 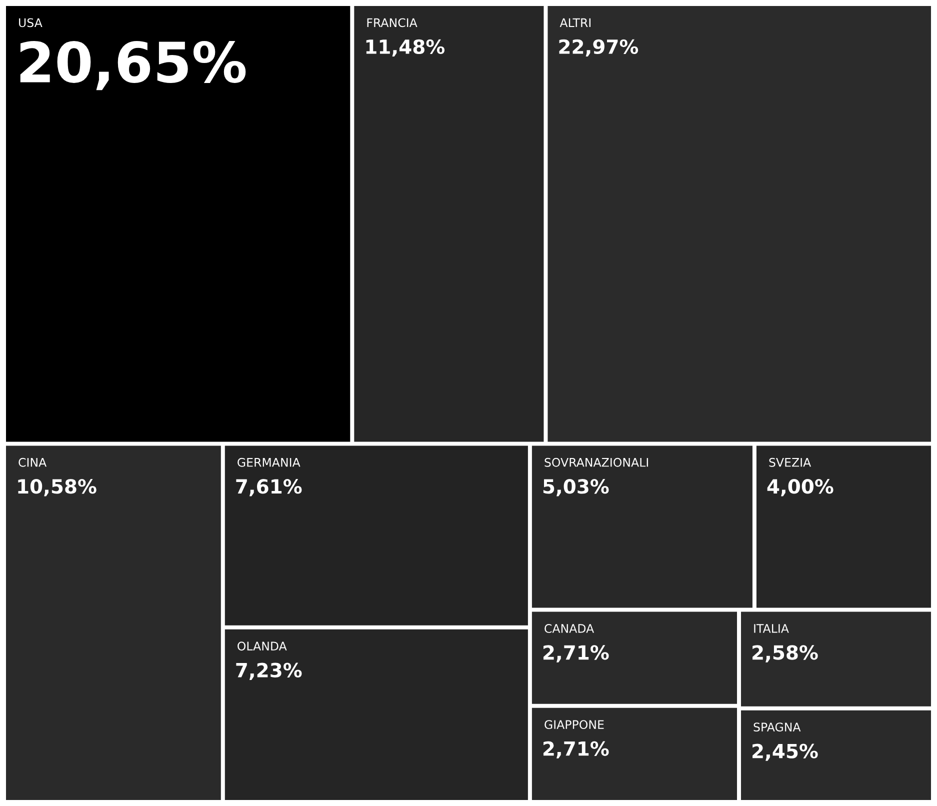 I want to click on category-label: USA, so click(x=30, y=23).